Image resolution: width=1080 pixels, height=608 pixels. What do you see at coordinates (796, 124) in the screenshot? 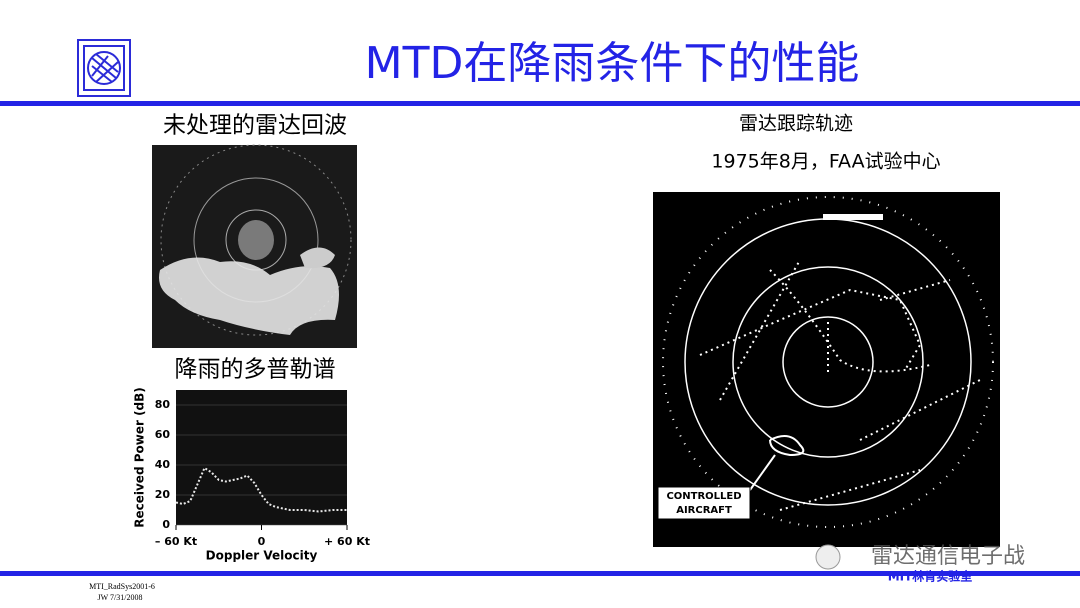
I see `track-caption: 雷达跟踪轨迹` at bounding box center [796, 124].